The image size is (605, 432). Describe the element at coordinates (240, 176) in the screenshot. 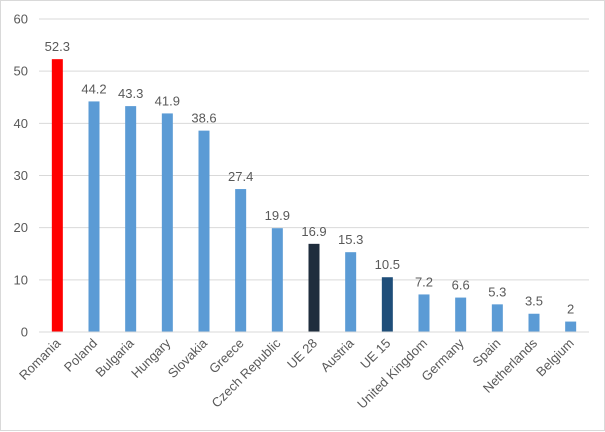

I see `data-label: 27.4` at that location.